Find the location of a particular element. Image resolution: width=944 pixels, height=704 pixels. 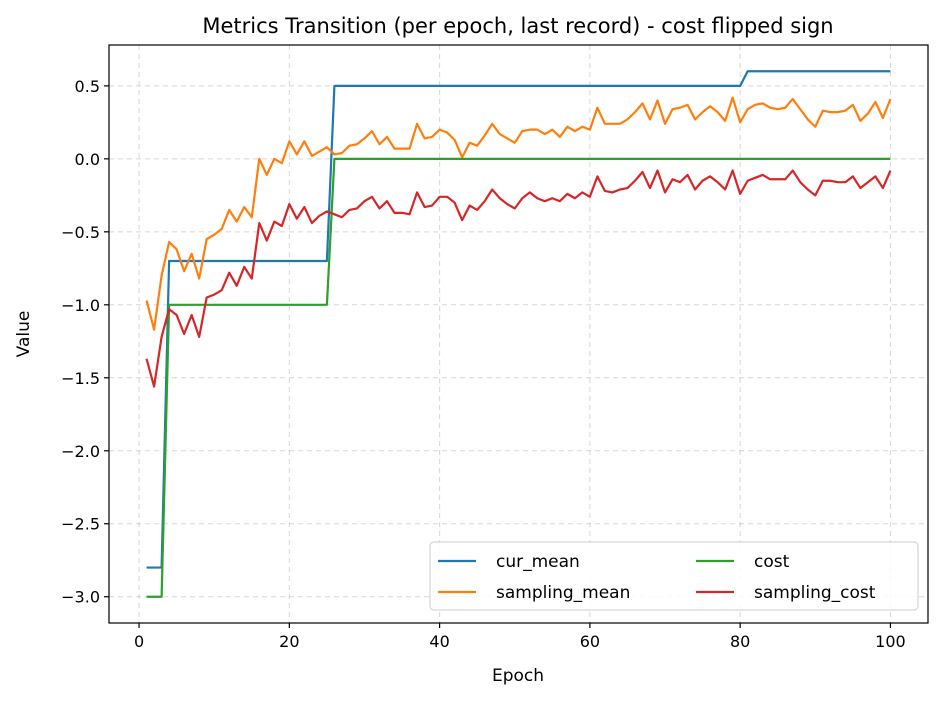

legend-box is located at coordinates (674, 576).